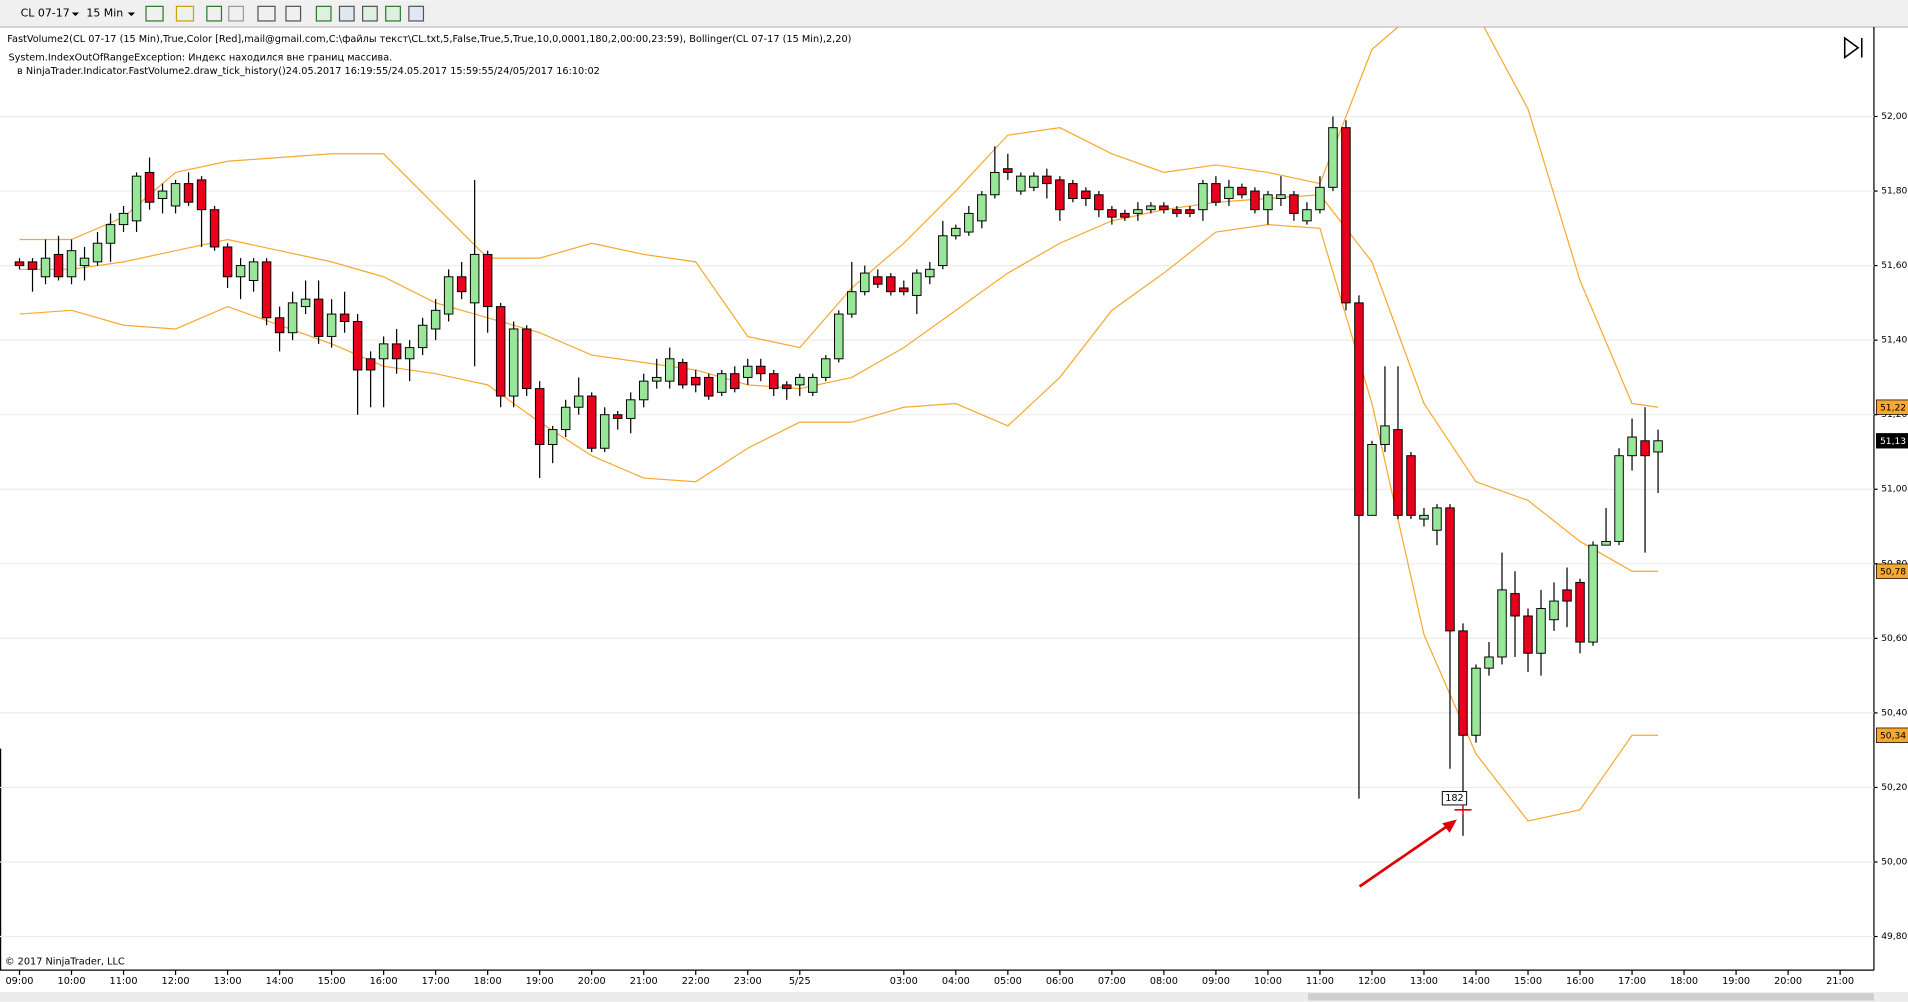  I want to click on interval-selector: 15 Min, so click(104, 13).